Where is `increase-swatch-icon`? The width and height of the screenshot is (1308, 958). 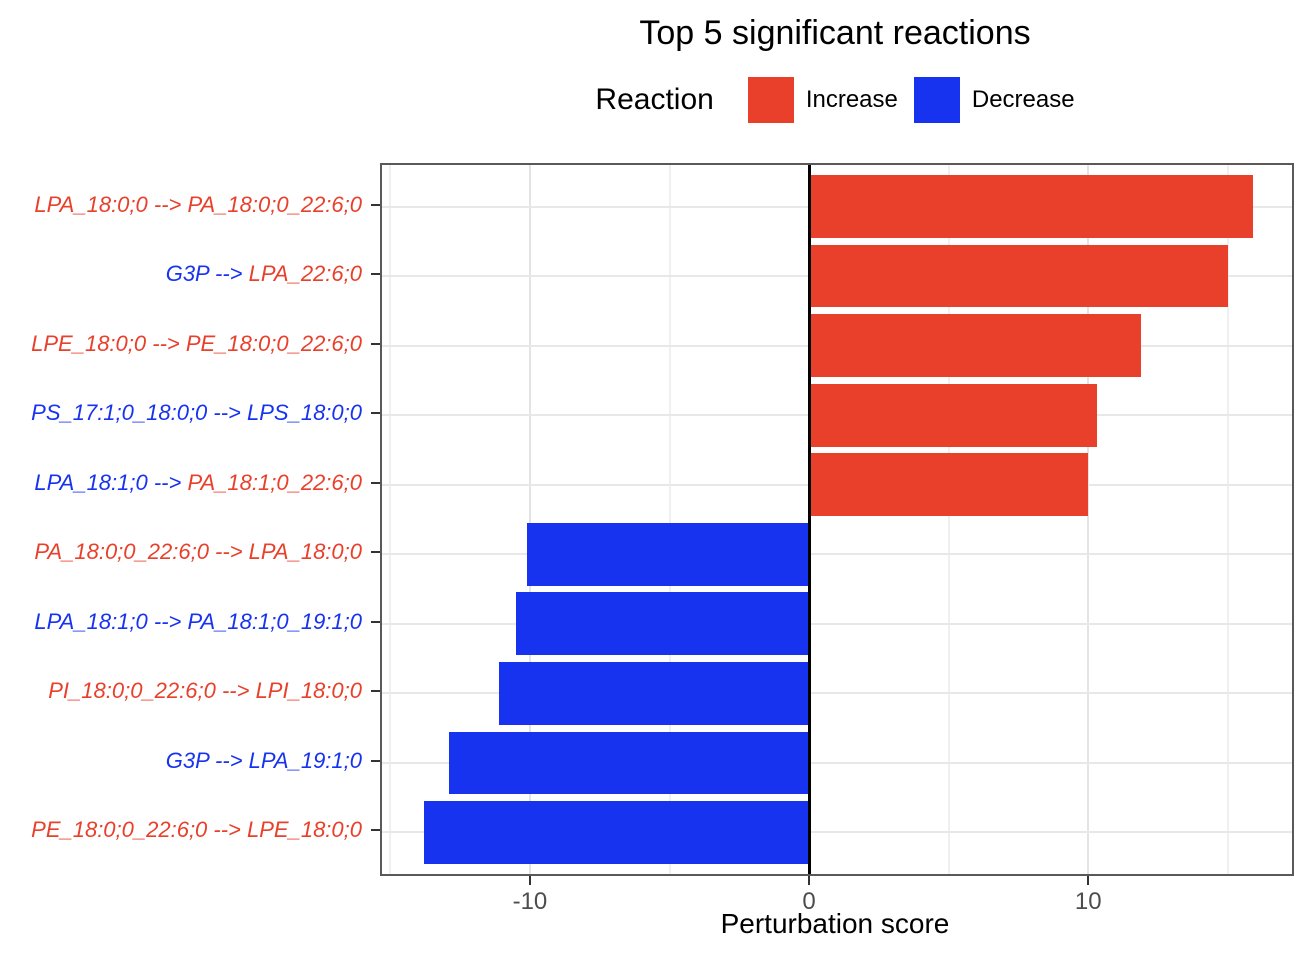 increase-swatch-icon is located at coordinates (770, 100).